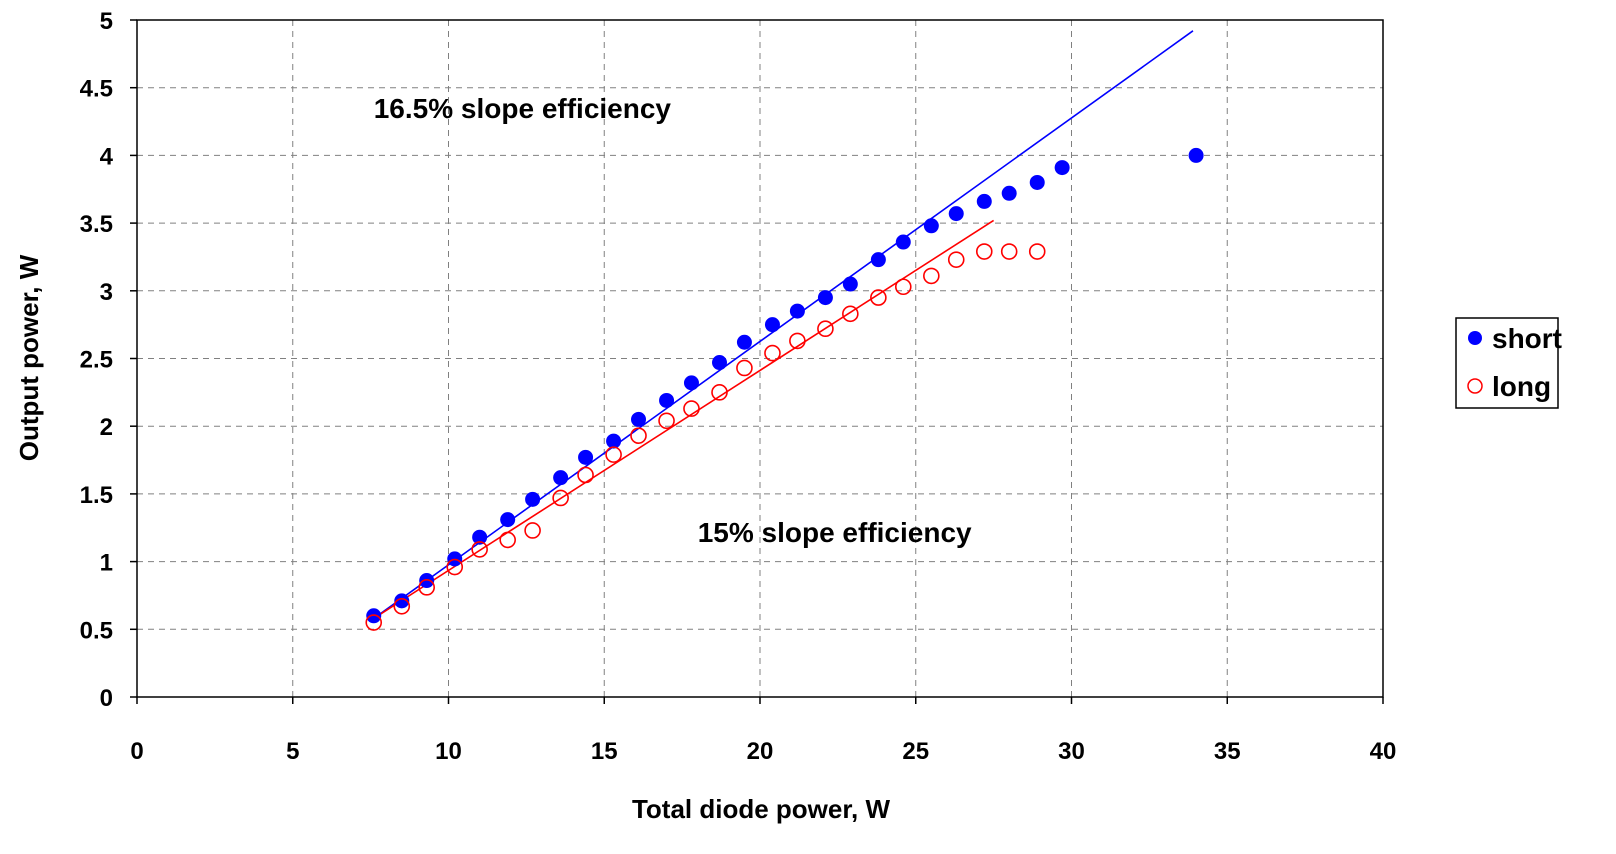  Describe the element at coordinates (760, 751) in the screenshot. I see `x-tick-label: 20` at that location.